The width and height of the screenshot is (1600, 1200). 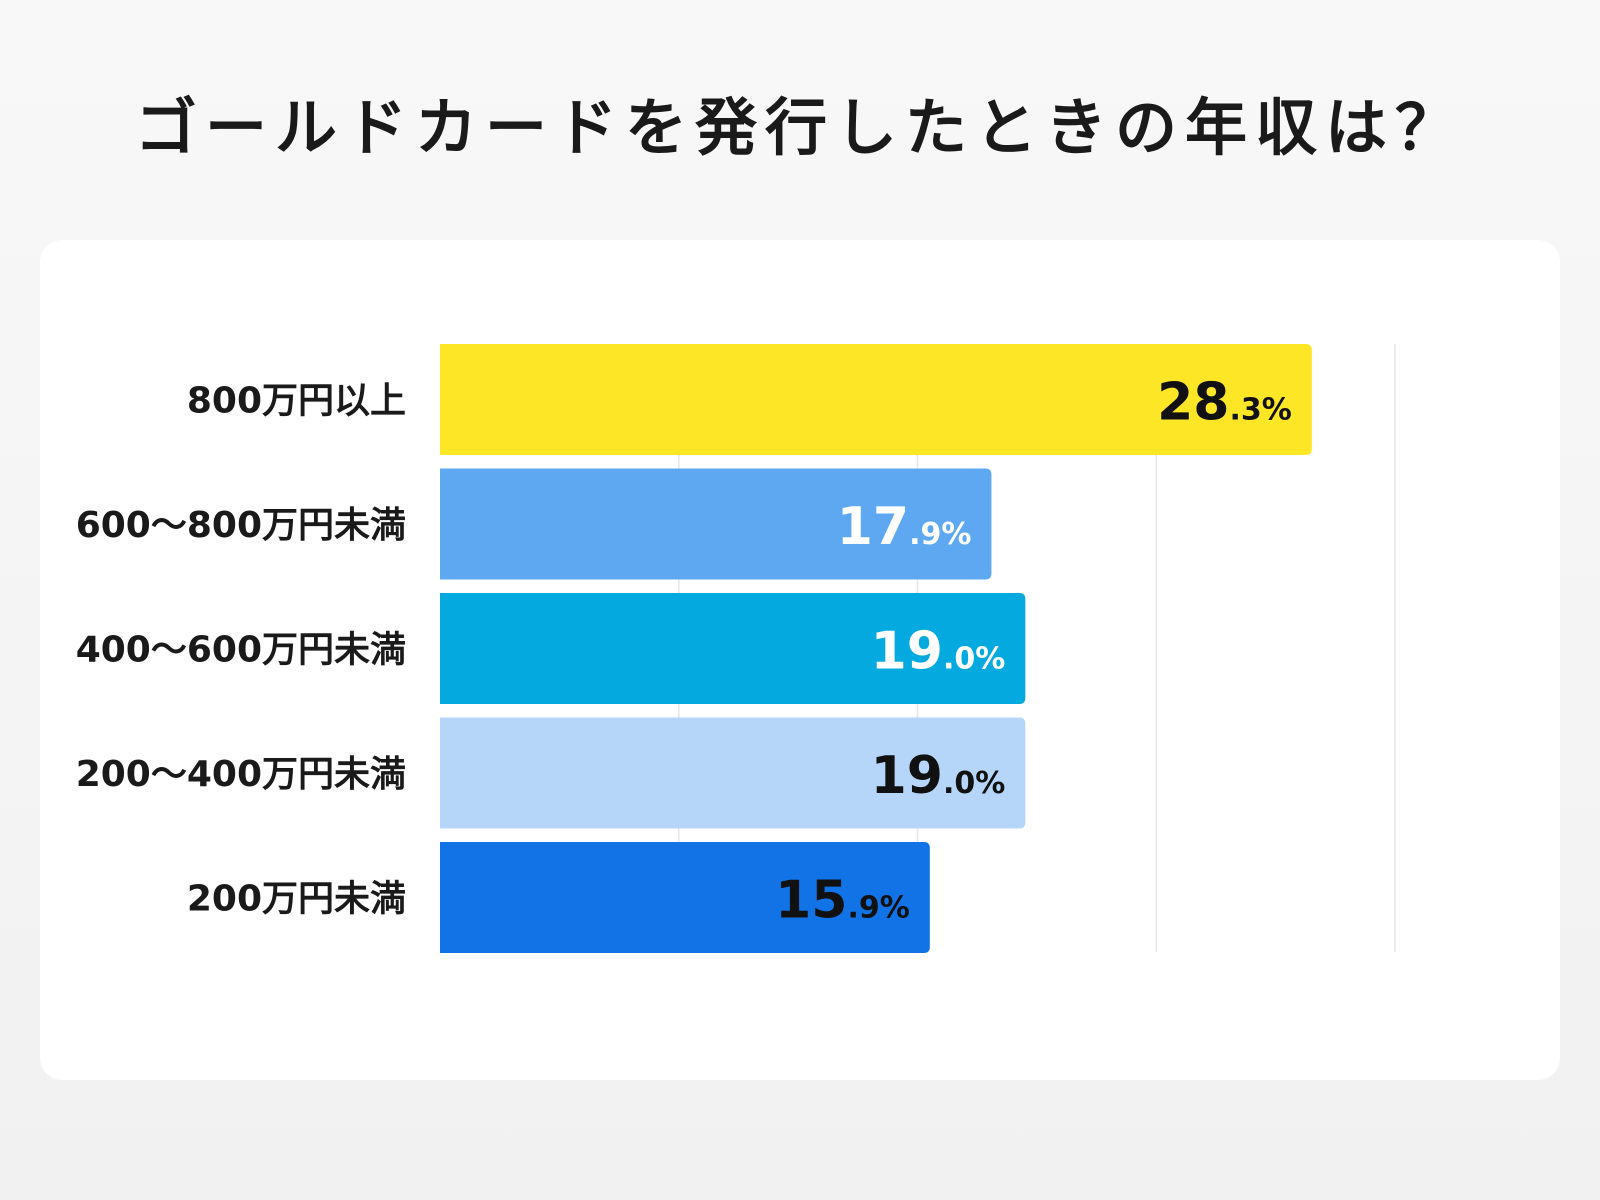 I want to click on value-label-5: 15.9%, so click(x=842, y=901).